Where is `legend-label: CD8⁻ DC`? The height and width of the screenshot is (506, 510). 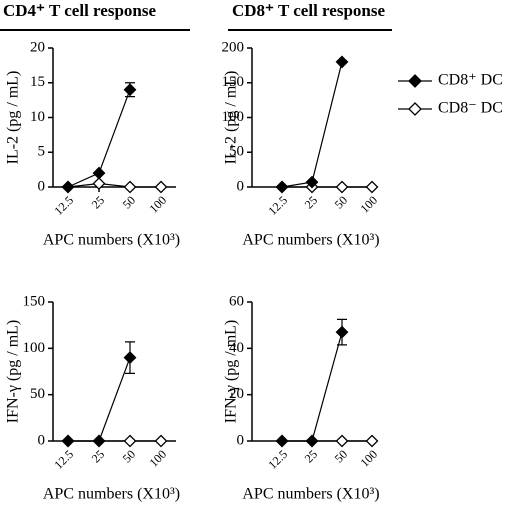
legend-label: CD8⁻ DC is located at coordinates (470, 108).